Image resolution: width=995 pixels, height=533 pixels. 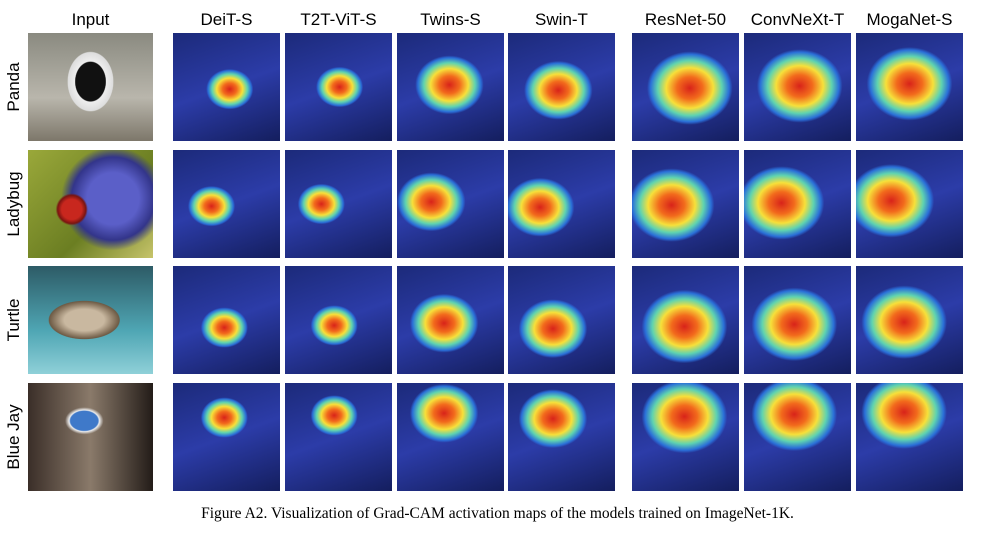 I want to click on column-header: Input, so click(x=90, y=19).